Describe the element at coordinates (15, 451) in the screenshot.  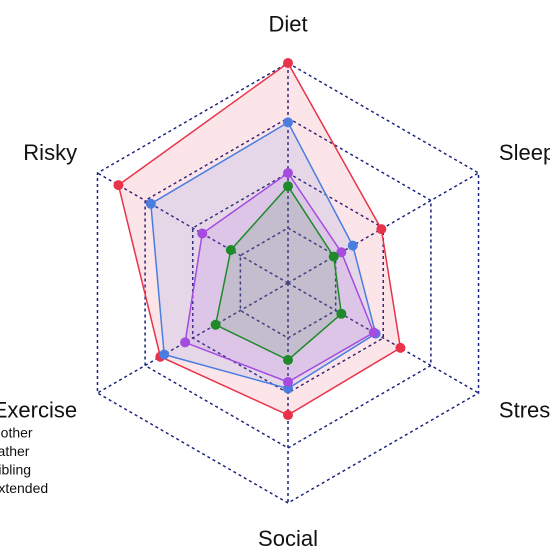
I see `legend-label: Father` at that location.